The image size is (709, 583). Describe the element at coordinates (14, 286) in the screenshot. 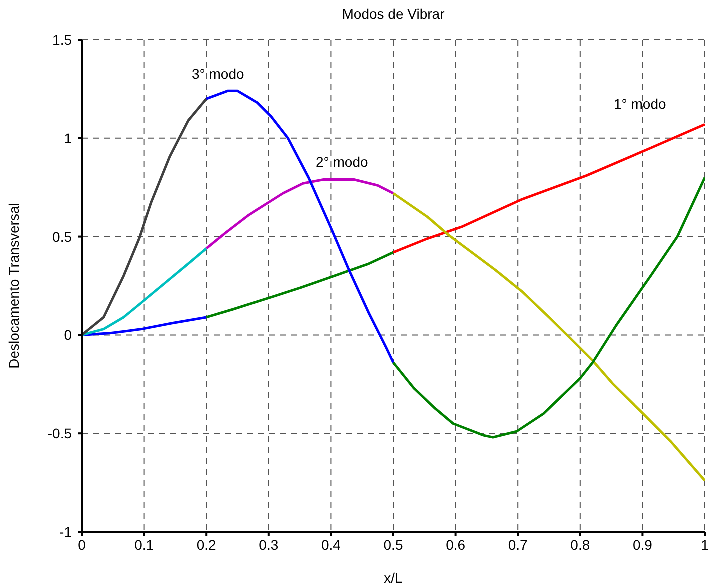

I see `y-axis-title: Deslocamento Transversal` at that location.